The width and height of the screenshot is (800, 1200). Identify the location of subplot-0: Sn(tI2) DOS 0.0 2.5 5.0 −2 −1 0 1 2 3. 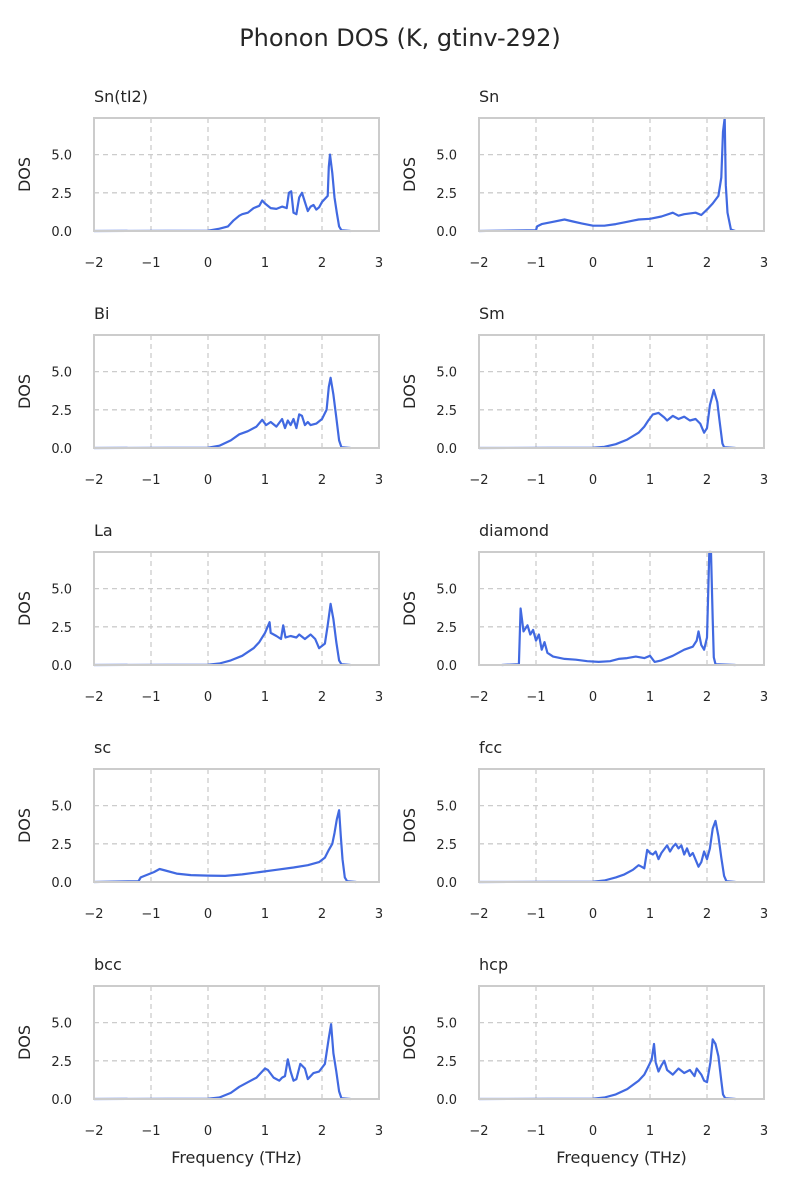
(199, 179).